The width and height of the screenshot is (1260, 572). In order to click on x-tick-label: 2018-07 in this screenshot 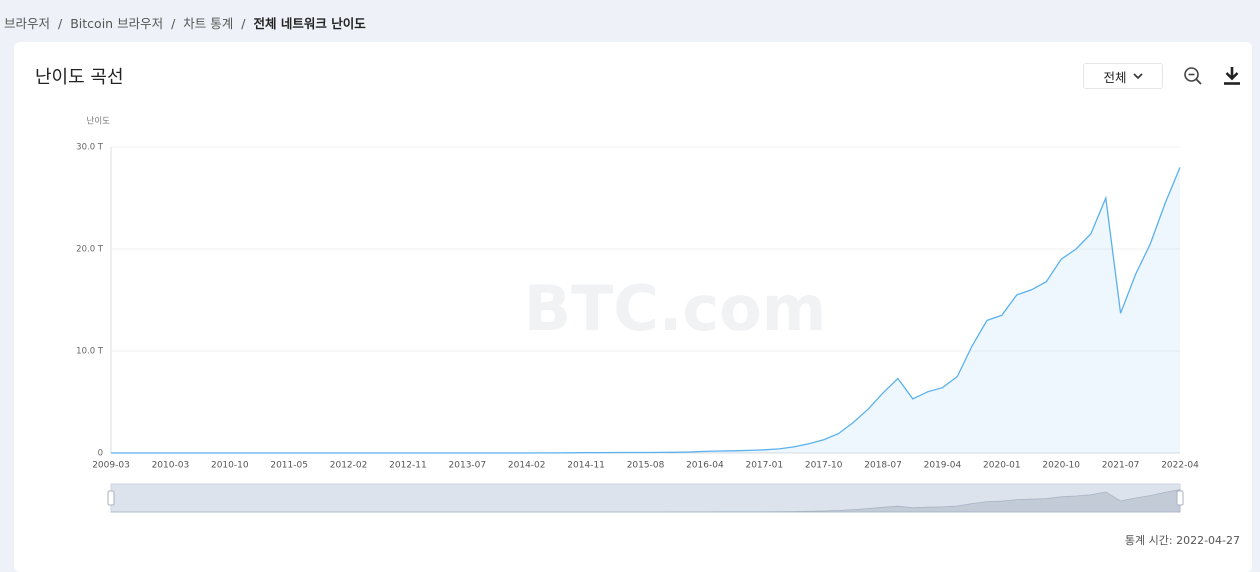, I will do `click(883, 466)`.